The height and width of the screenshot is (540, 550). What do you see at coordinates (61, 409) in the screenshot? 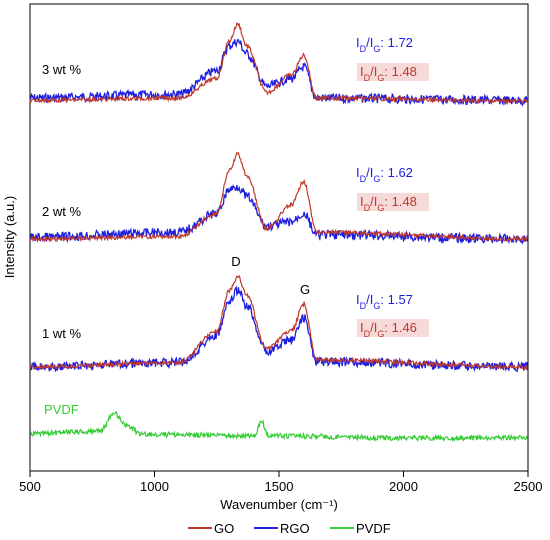
I see `panel-label: PVDF` at bounding box center [61, 409].